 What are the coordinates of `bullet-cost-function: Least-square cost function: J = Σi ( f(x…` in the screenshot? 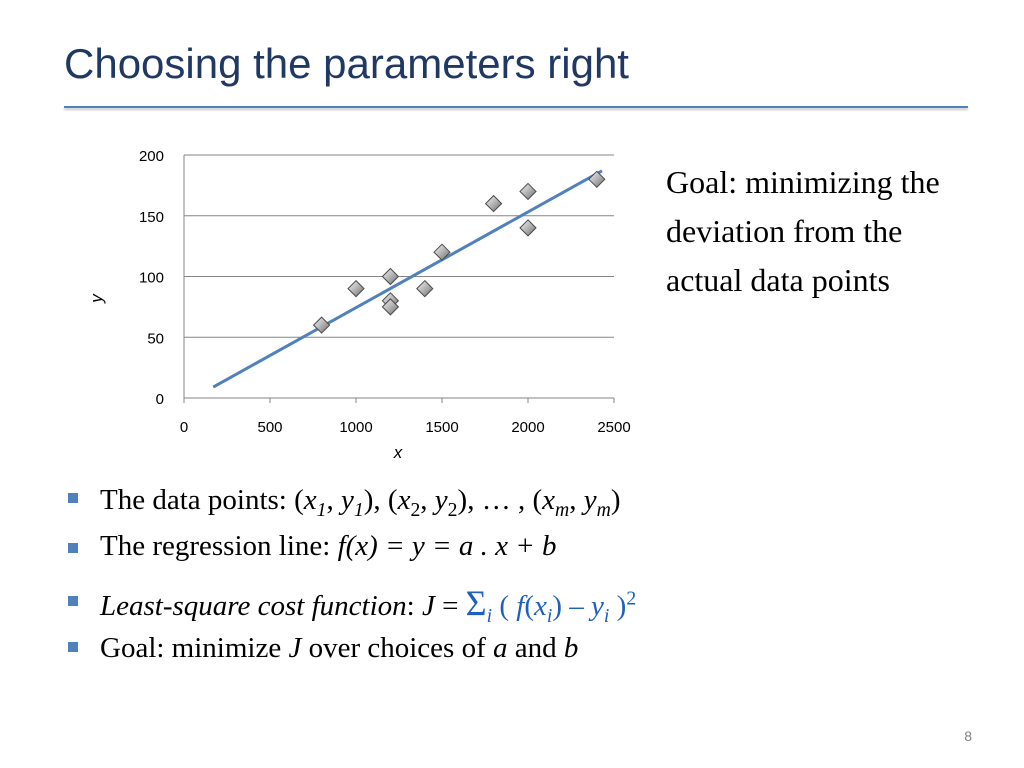 It's located at (350, 604).